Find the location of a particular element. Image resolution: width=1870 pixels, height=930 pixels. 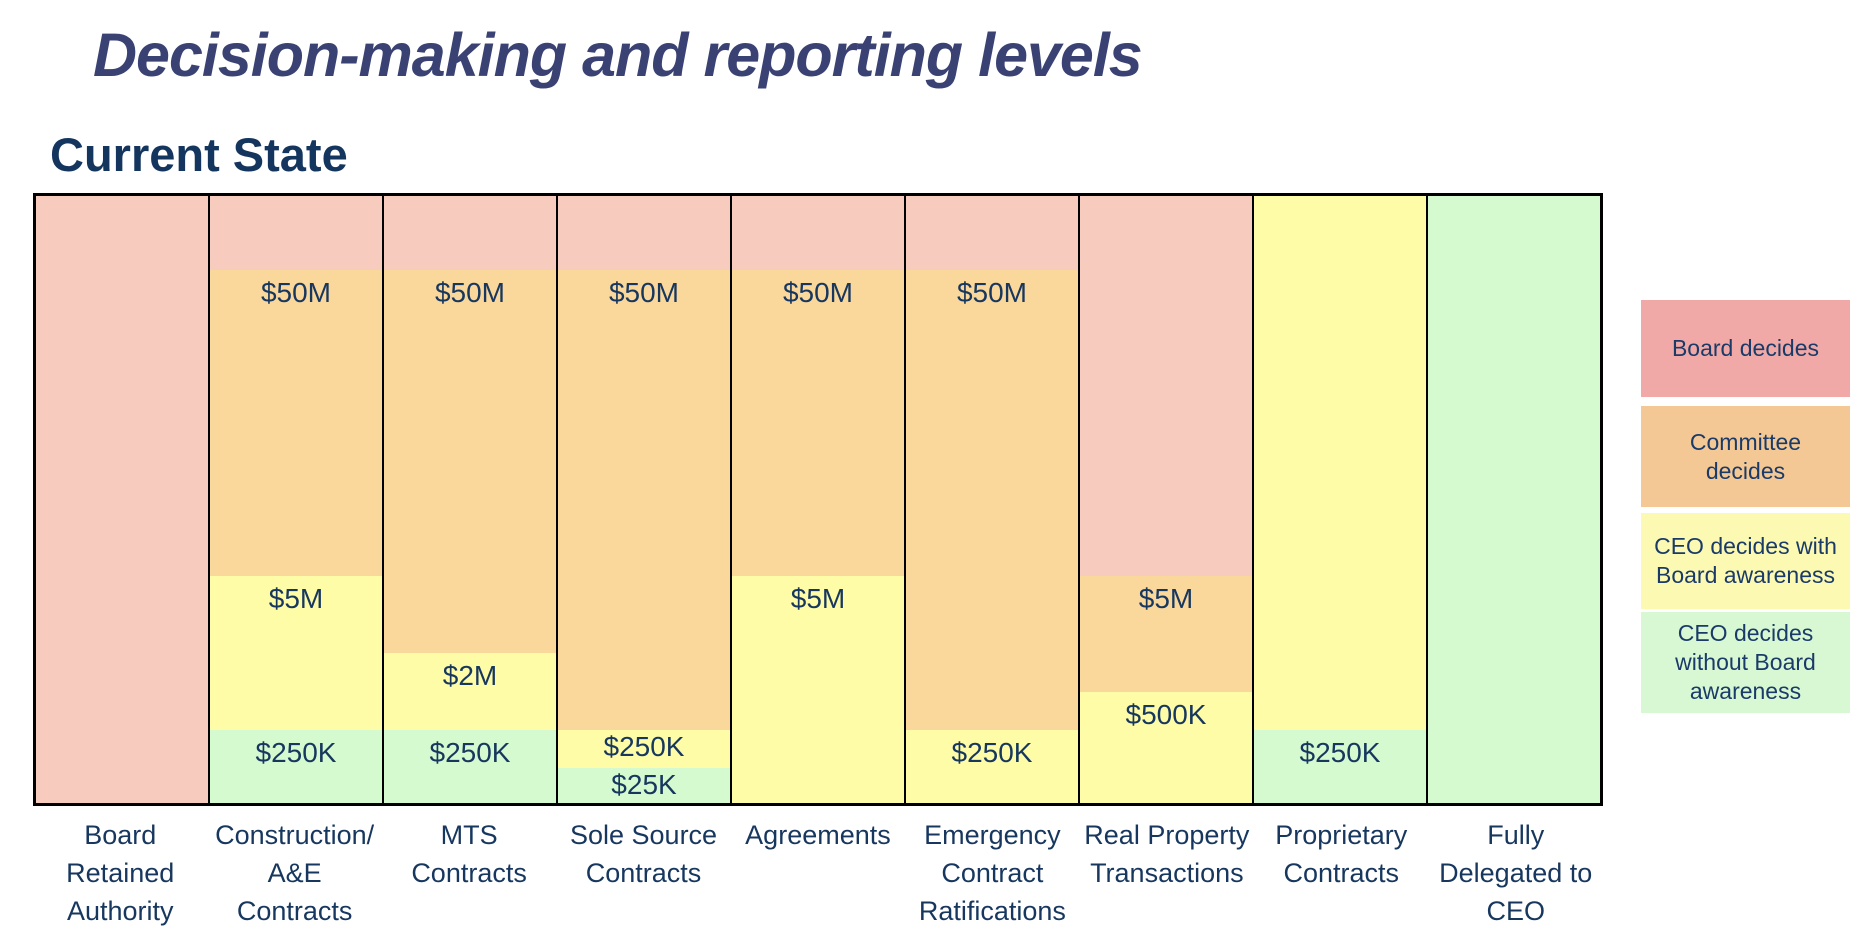

legend-item-ceo-decides-without-board-awareness: CEO decides without Board awareness is located at coordinates (1745, 662).